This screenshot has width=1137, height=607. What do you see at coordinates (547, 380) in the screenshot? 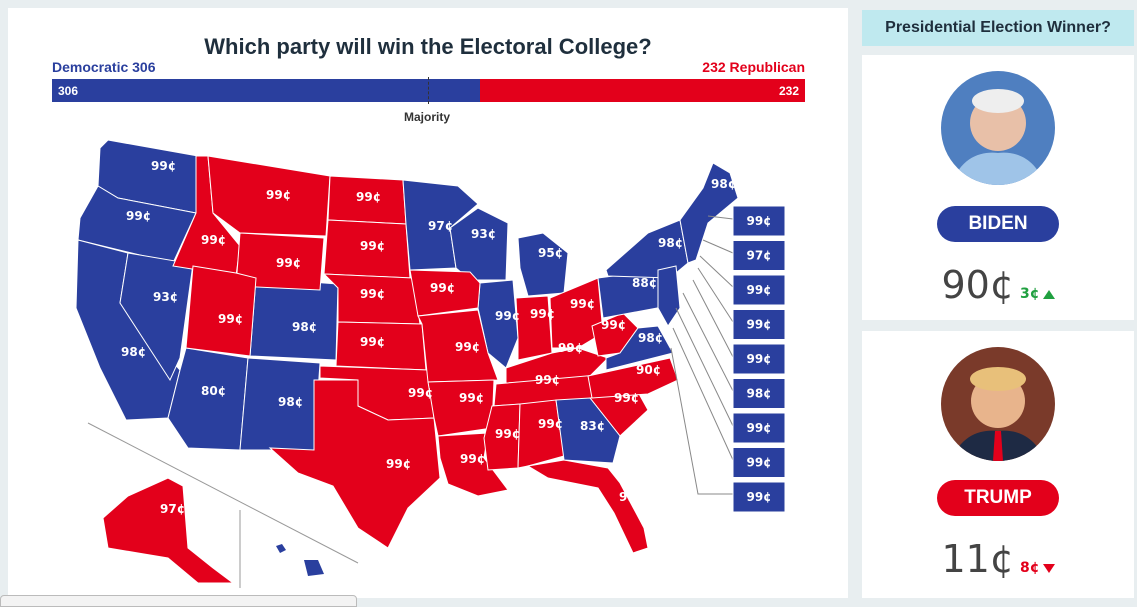
I see `state-price-tn: 99¢` at bounding box center [547, 380].